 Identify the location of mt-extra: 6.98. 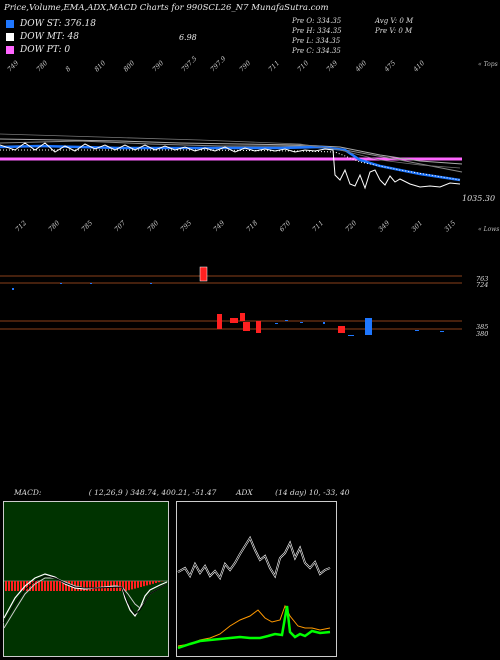
(187, 37).